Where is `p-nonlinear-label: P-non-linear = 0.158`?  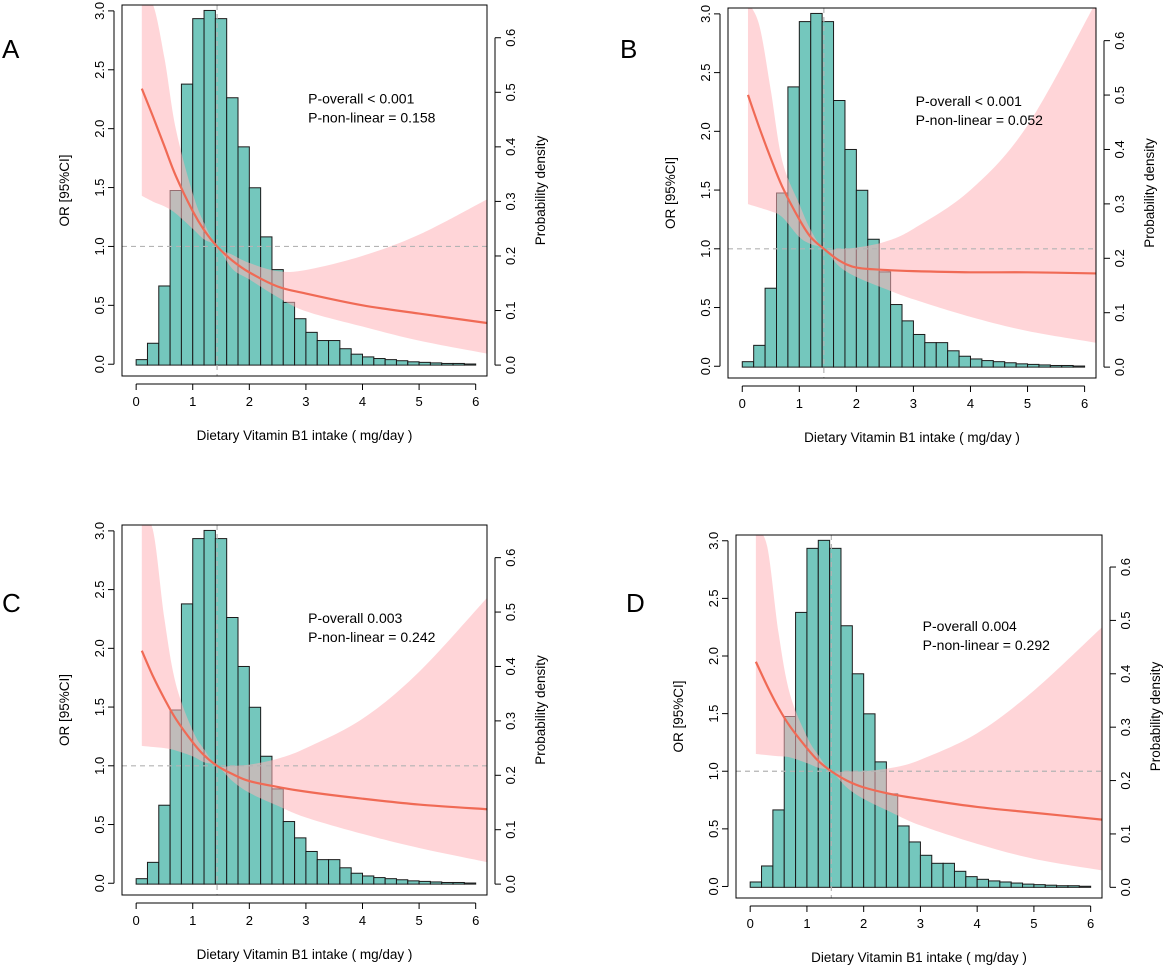
p-nonlinear-label: P-non-linear = 0.158 is located at coordinates (371, 117).